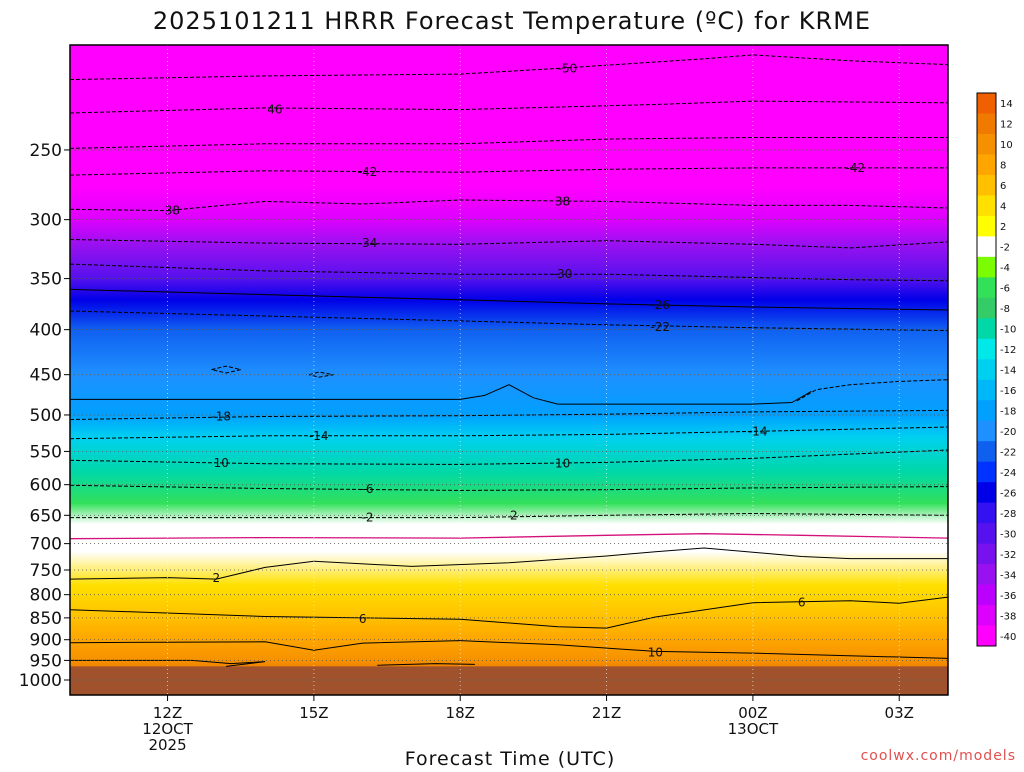 The image size is (1024, 772). Describe the element at coordinates (1008, 473) in the screenshot. I see `colorbar-label: -24` at that location.